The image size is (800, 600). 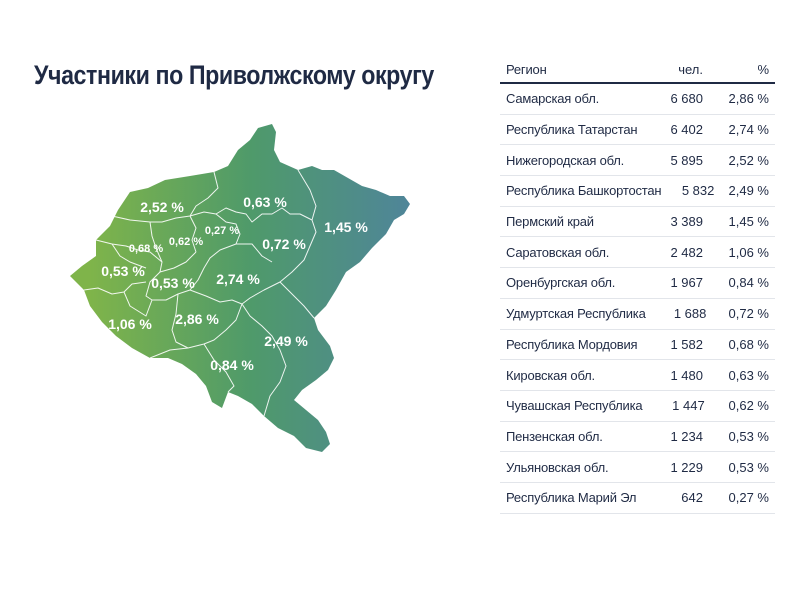 I want to click on cell-percent: 0,27 %, so click(x=748, y=498).